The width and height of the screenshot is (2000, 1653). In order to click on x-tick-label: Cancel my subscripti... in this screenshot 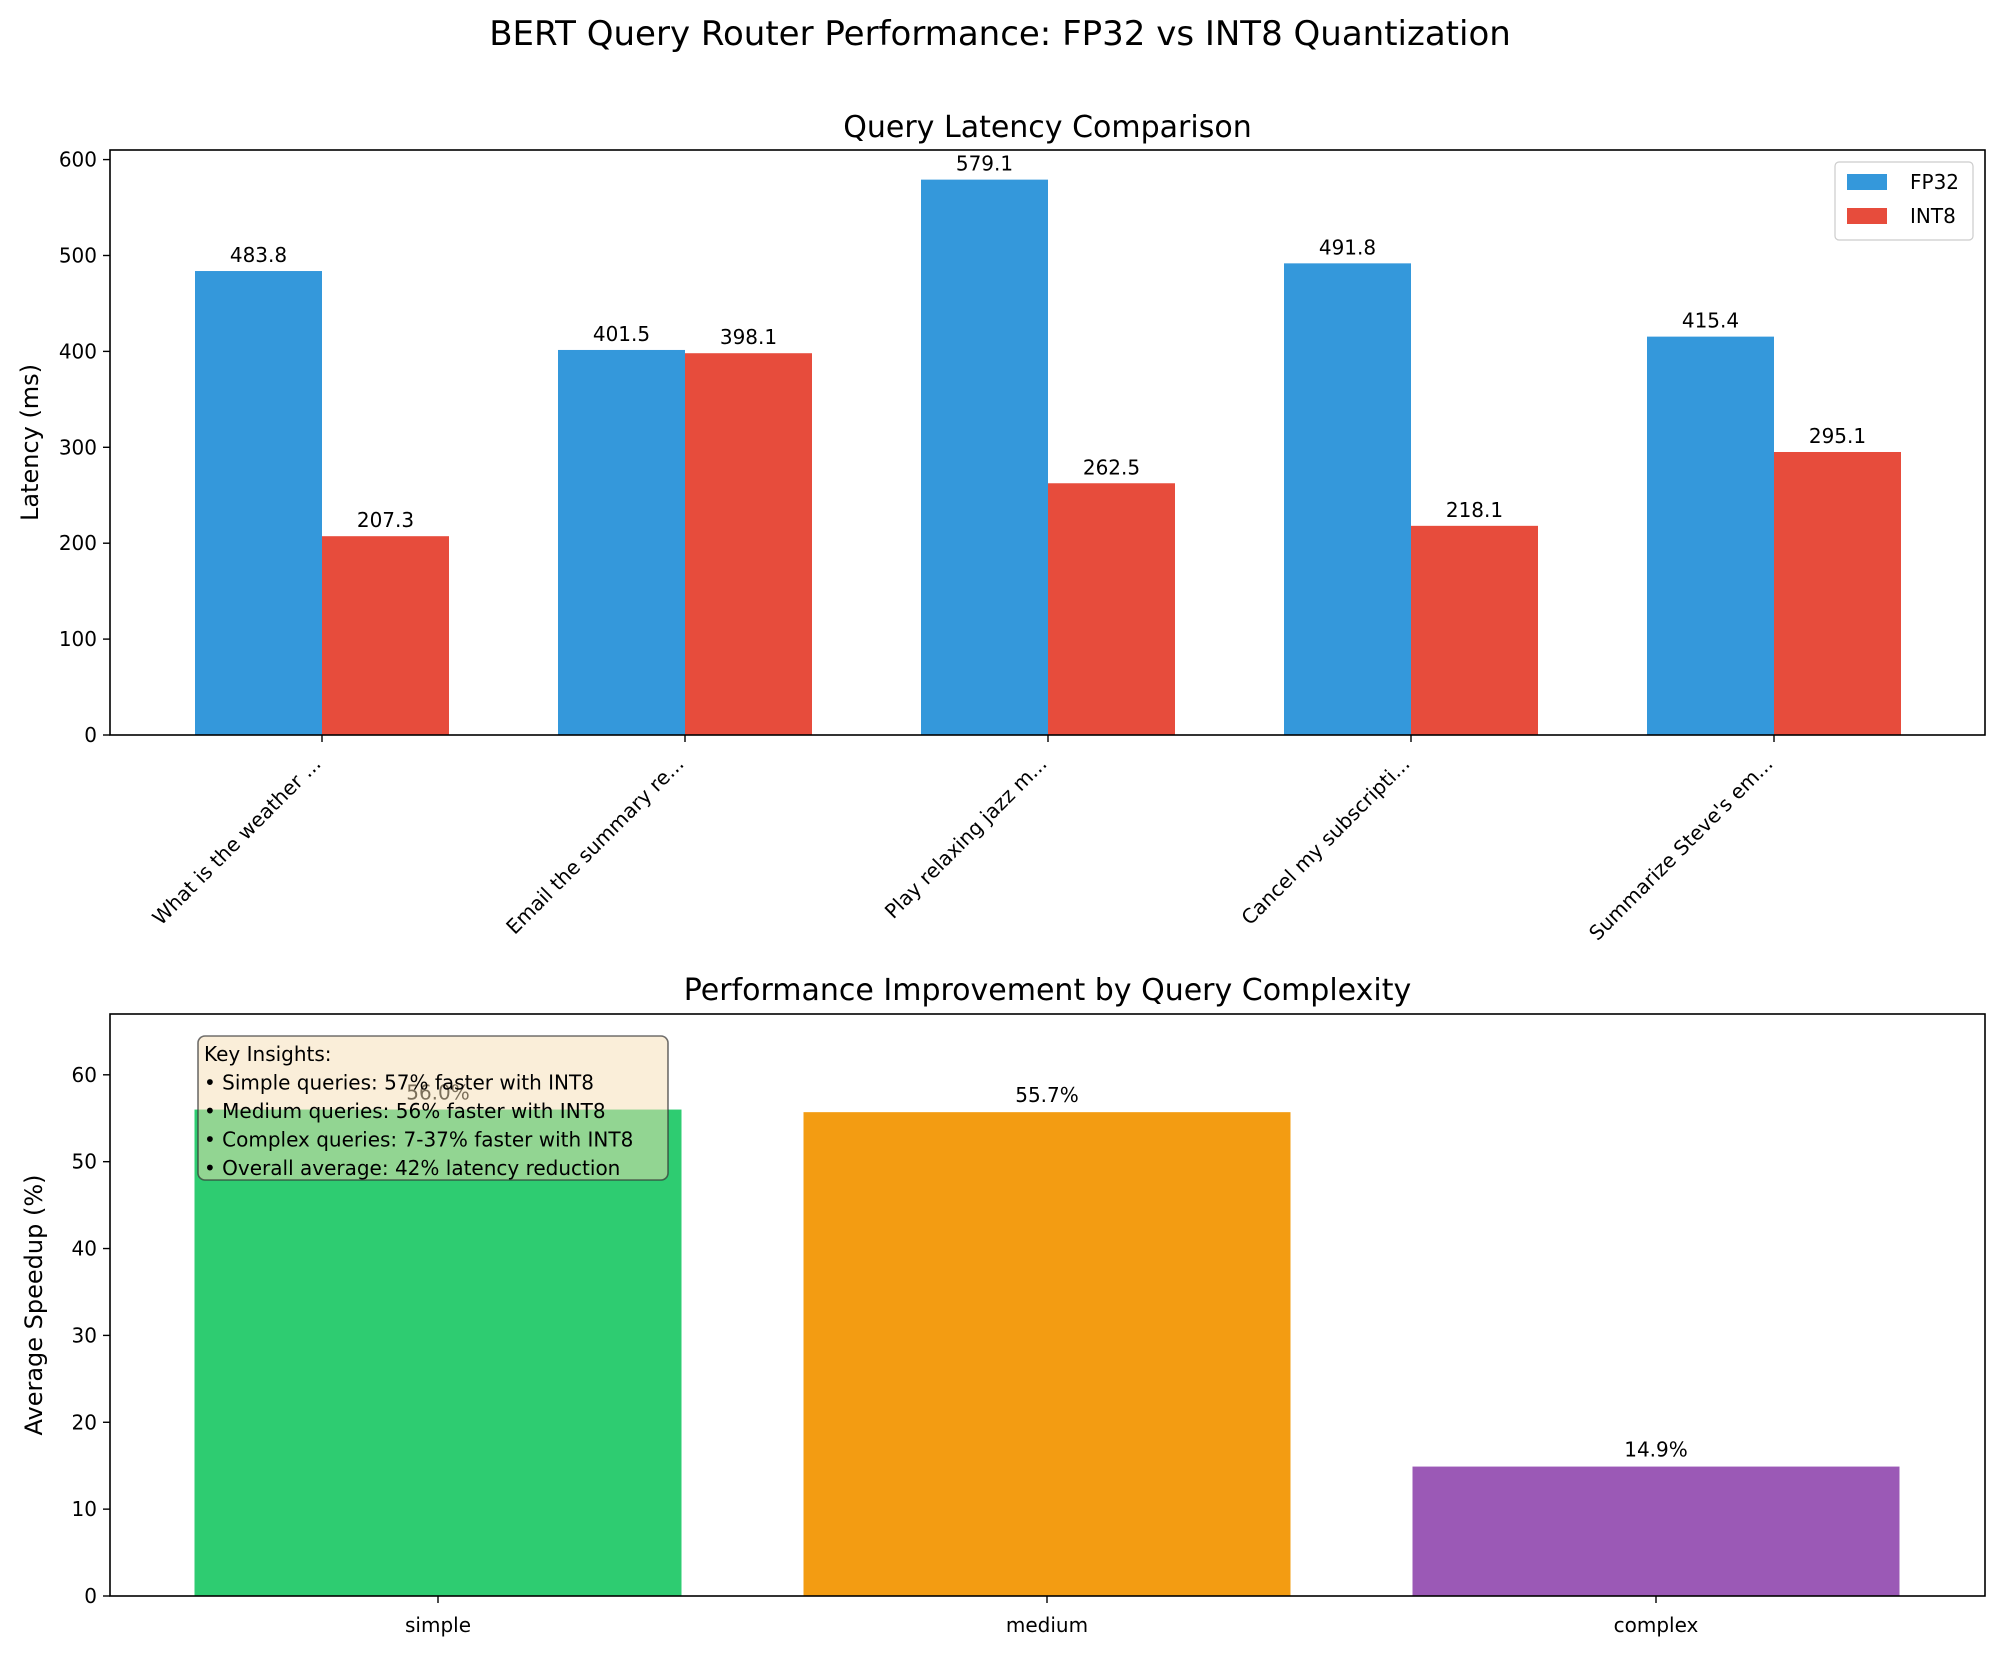, I will do `click(1325, 841)`.